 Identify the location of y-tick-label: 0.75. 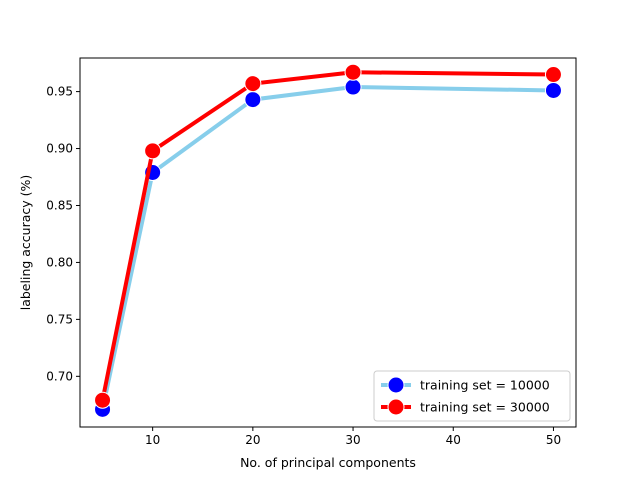
(59, 319).